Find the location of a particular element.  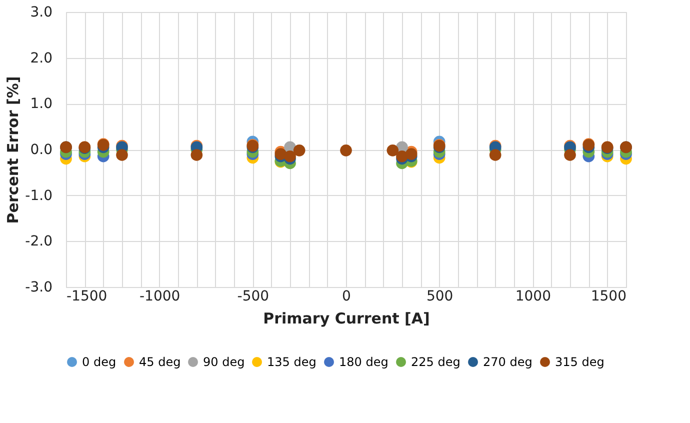

y-tick-label: 1.0 is located at coordinates (41, 104).